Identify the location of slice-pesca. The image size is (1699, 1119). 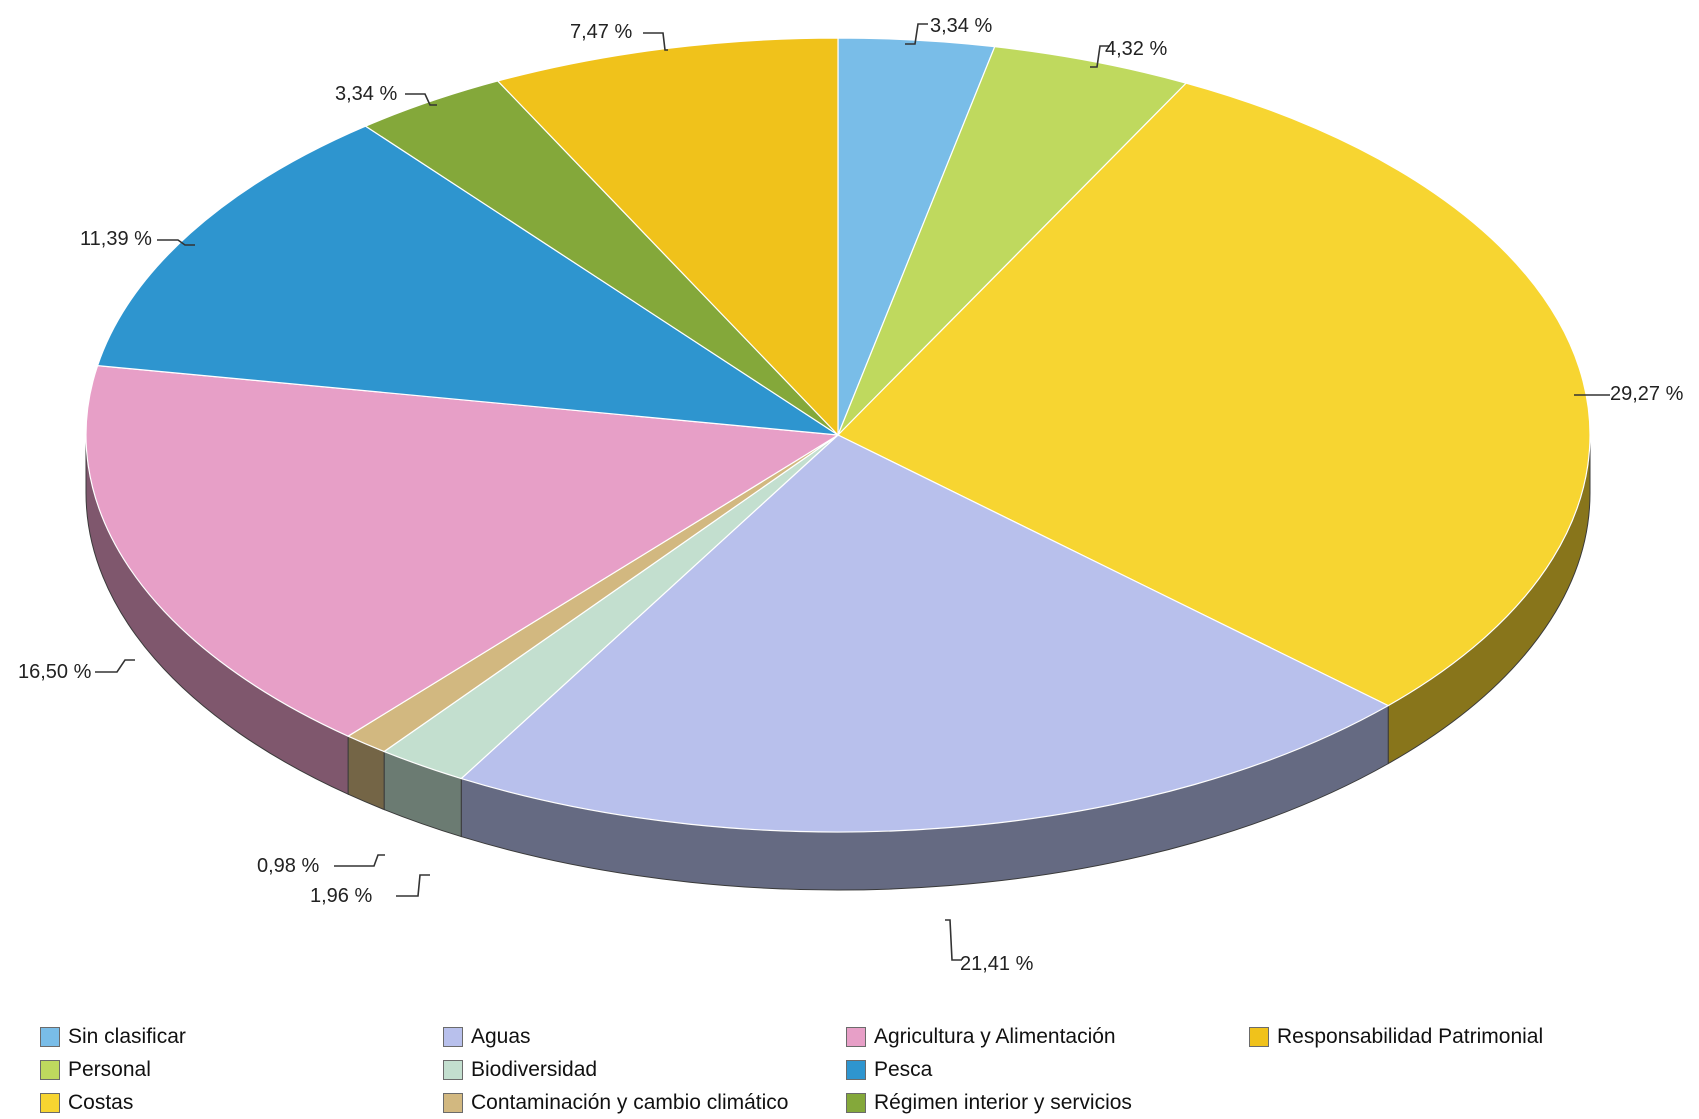
(467, 280).